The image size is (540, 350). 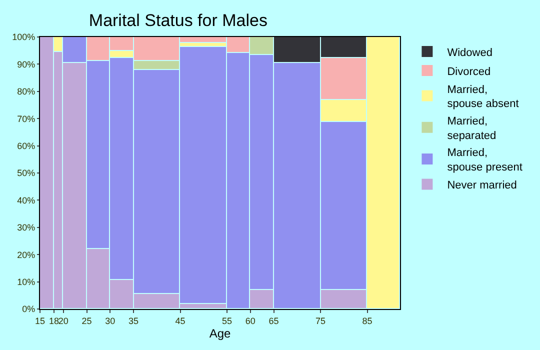 What do you see at coordinates (482, 186) in the screenshot?
I see `legend-label: Never married` at bounding box center [482, 186].